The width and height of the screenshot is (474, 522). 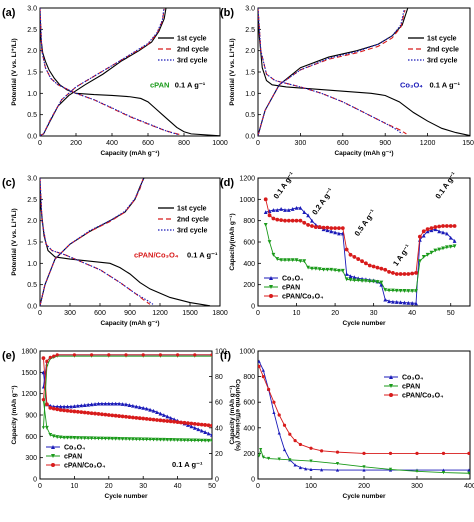 I want to click on panel-label: (c), so click(x=9, y=183).